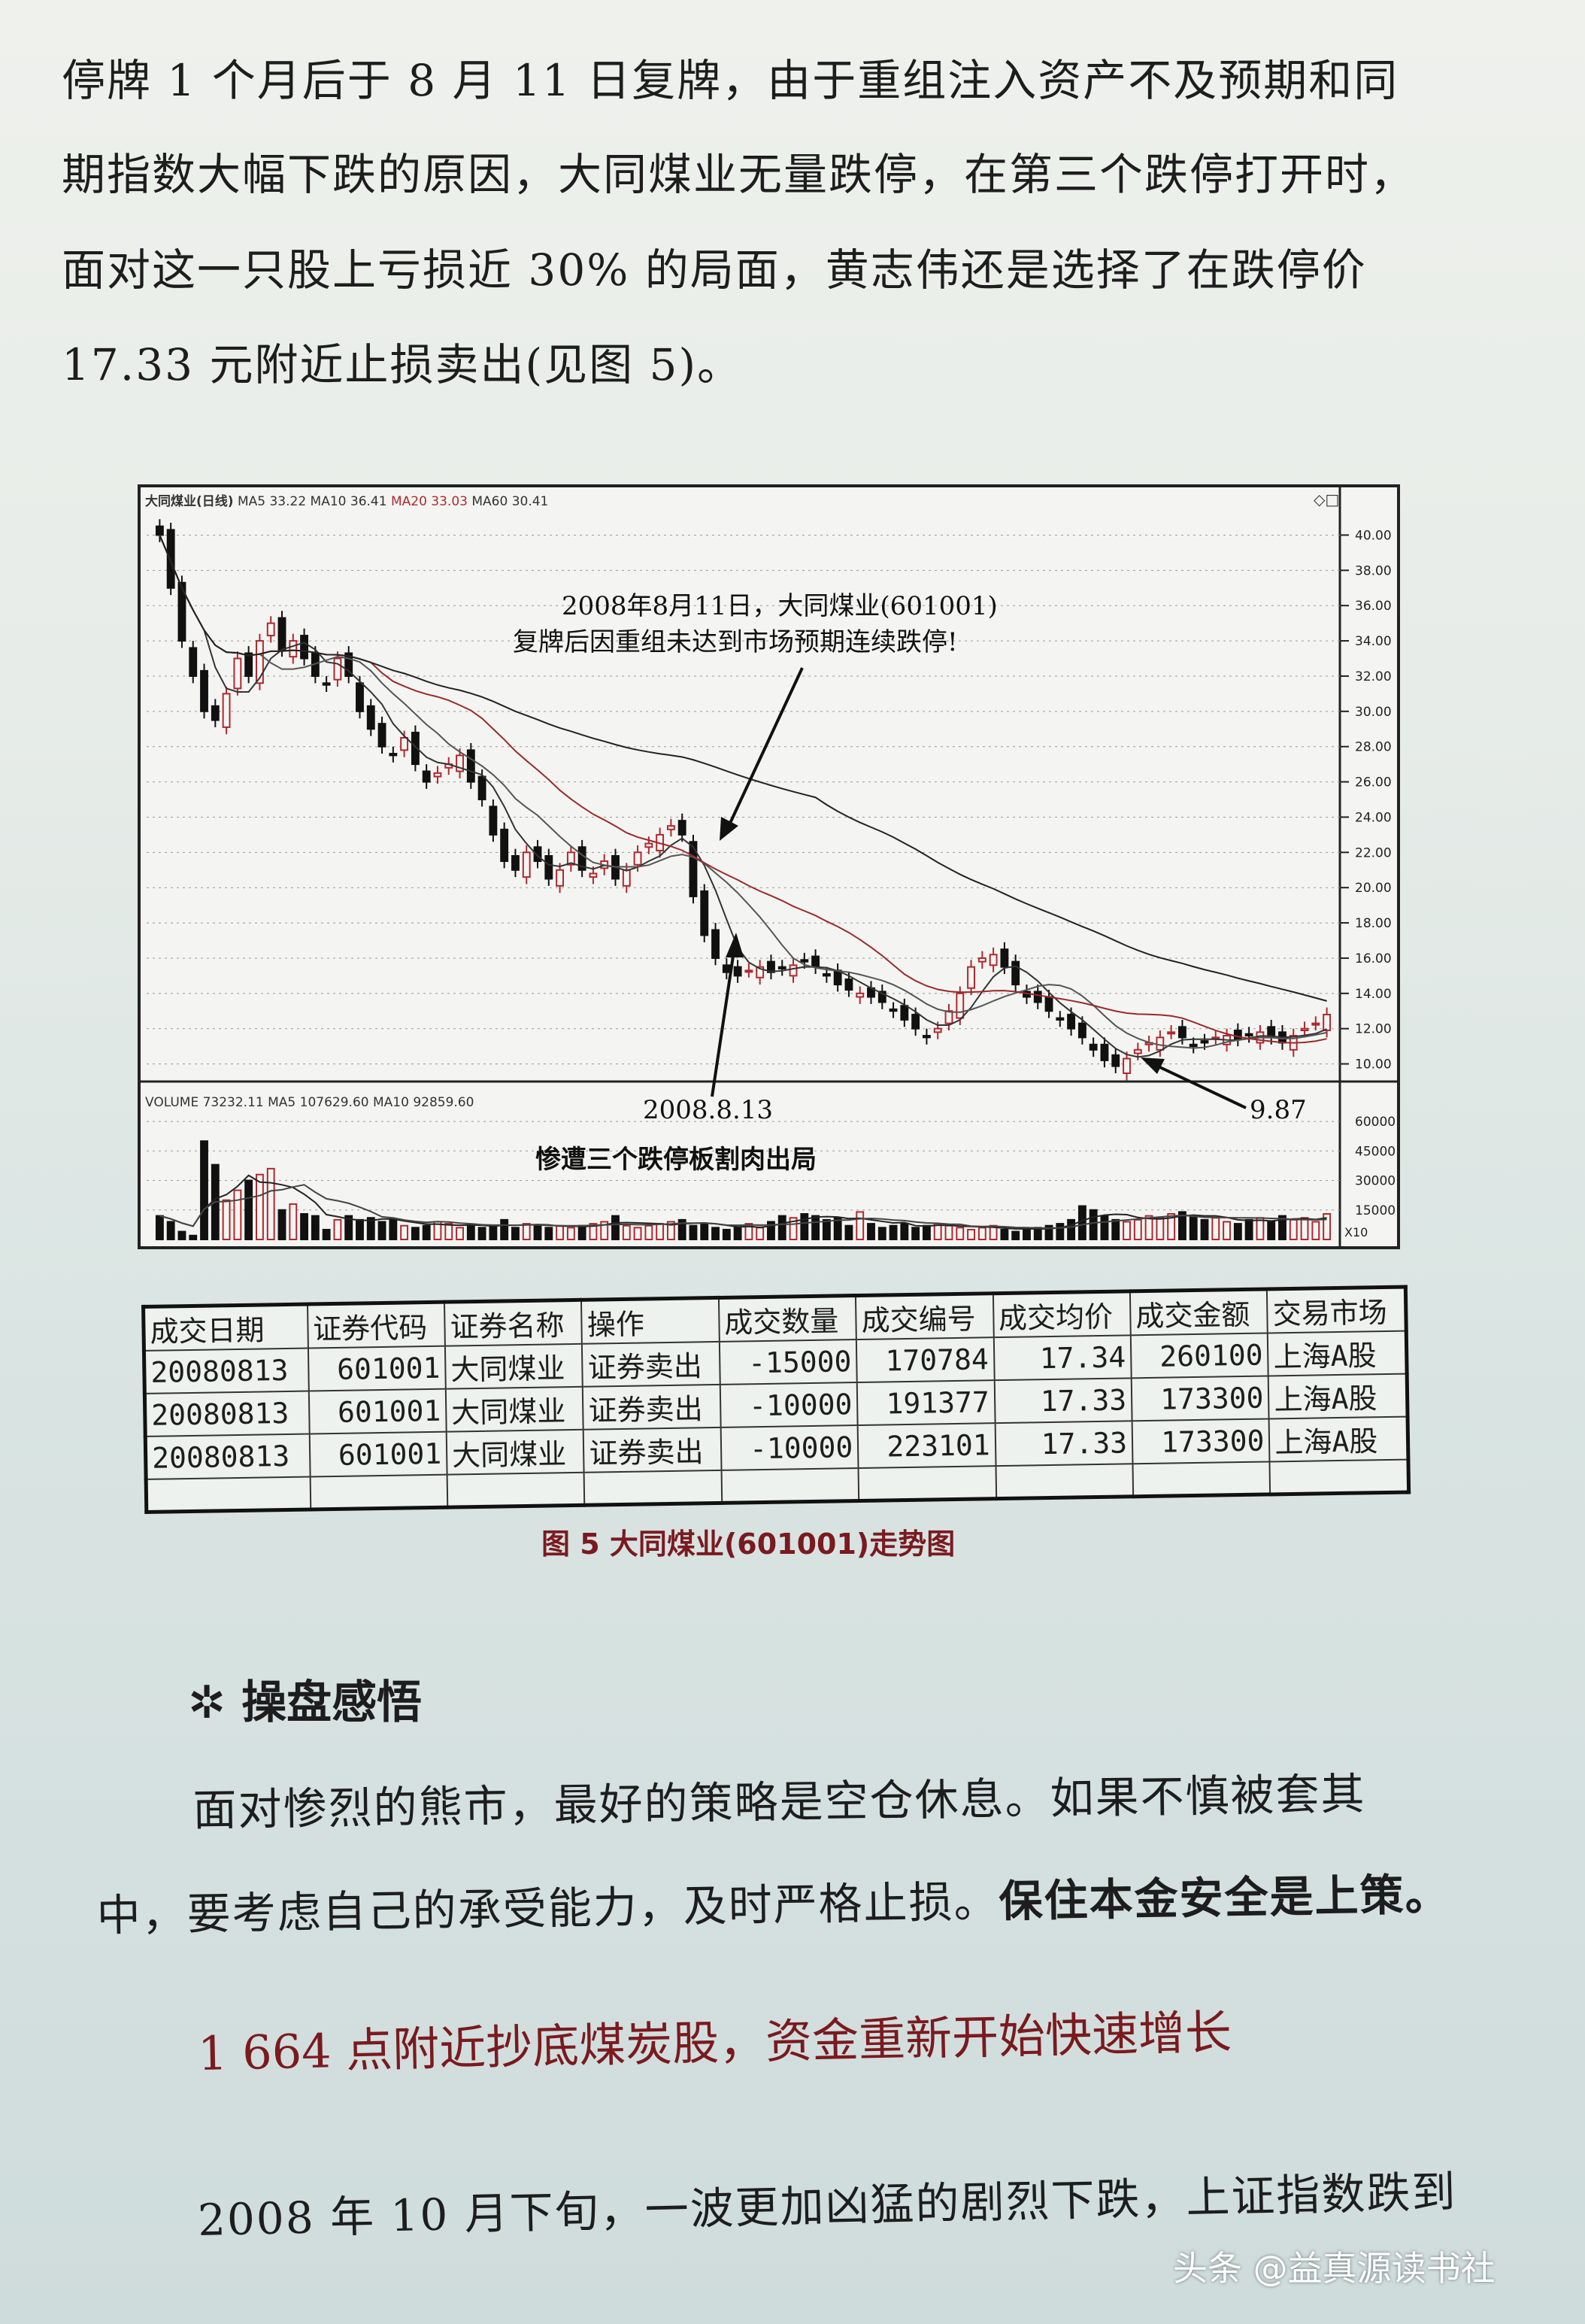 The width and height of the screenshot is (1585, 2324). Describe the element at coordinates (513, 1366) in the screenshot. I see `cell-name: 大同煤业` at that location.